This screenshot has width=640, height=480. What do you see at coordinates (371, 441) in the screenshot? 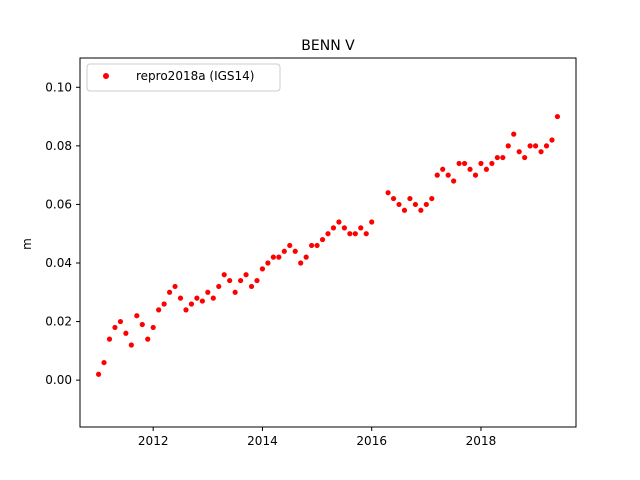
I see `x-tick-label: 2016` at bounding box center [371, 441].